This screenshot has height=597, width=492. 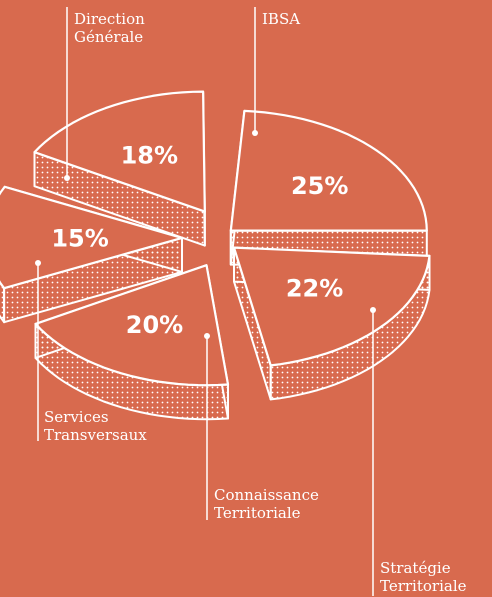 What do you see at coordinates (281, 19) in the screenshot?
I see `slice-category-label: IBSA` at bounding box center [281, 19].